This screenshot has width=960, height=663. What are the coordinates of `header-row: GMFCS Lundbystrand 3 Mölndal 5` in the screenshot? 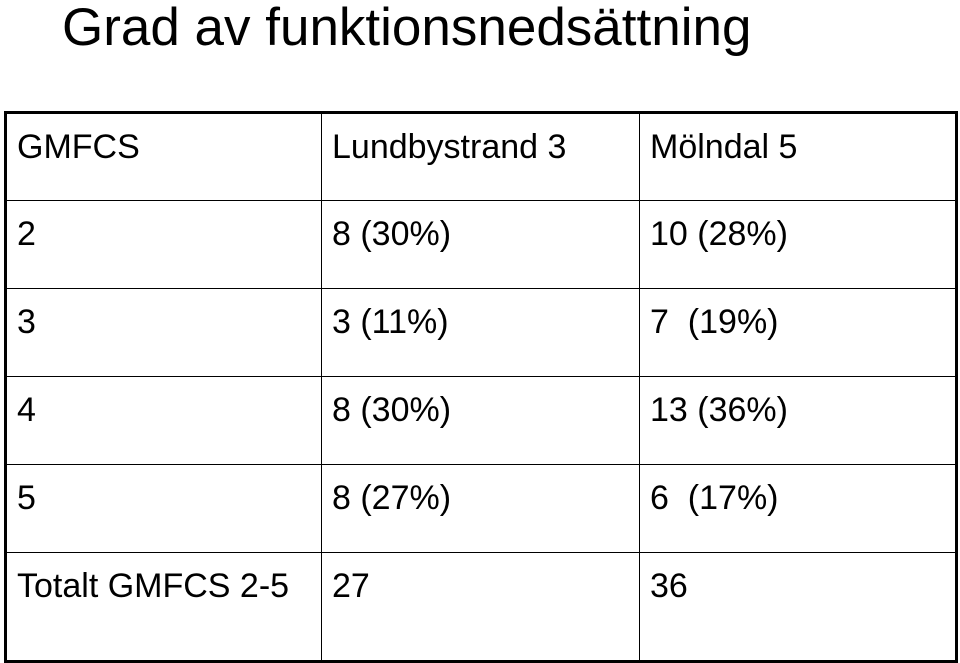 It's located at (481, 156).